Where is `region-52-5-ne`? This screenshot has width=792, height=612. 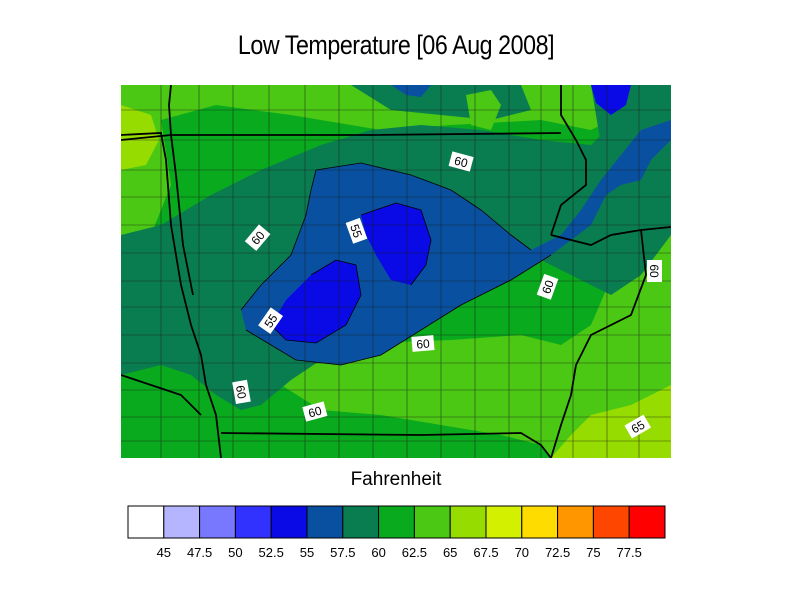
region-52-5-ne is located at coordinates (611, 100).